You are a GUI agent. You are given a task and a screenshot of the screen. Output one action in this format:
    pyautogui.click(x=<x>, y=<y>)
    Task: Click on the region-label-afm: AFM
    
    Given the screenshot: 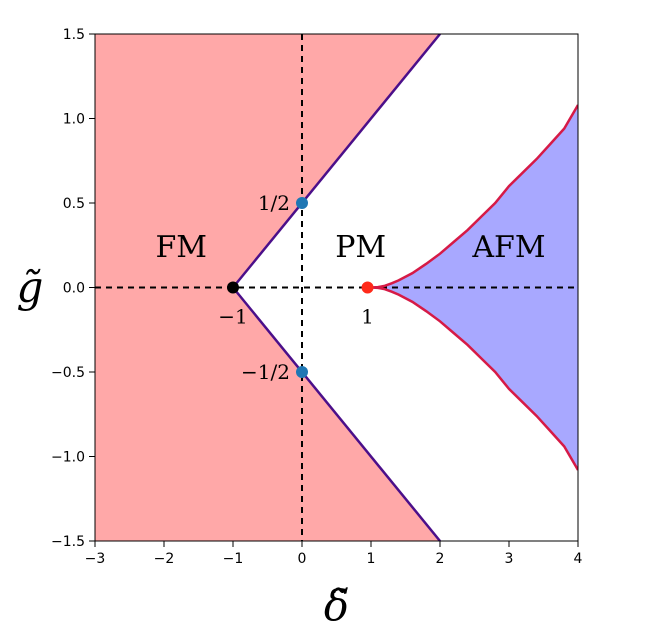 What is the action you would take?
    pyautogui.click(x=508, y=247)
    